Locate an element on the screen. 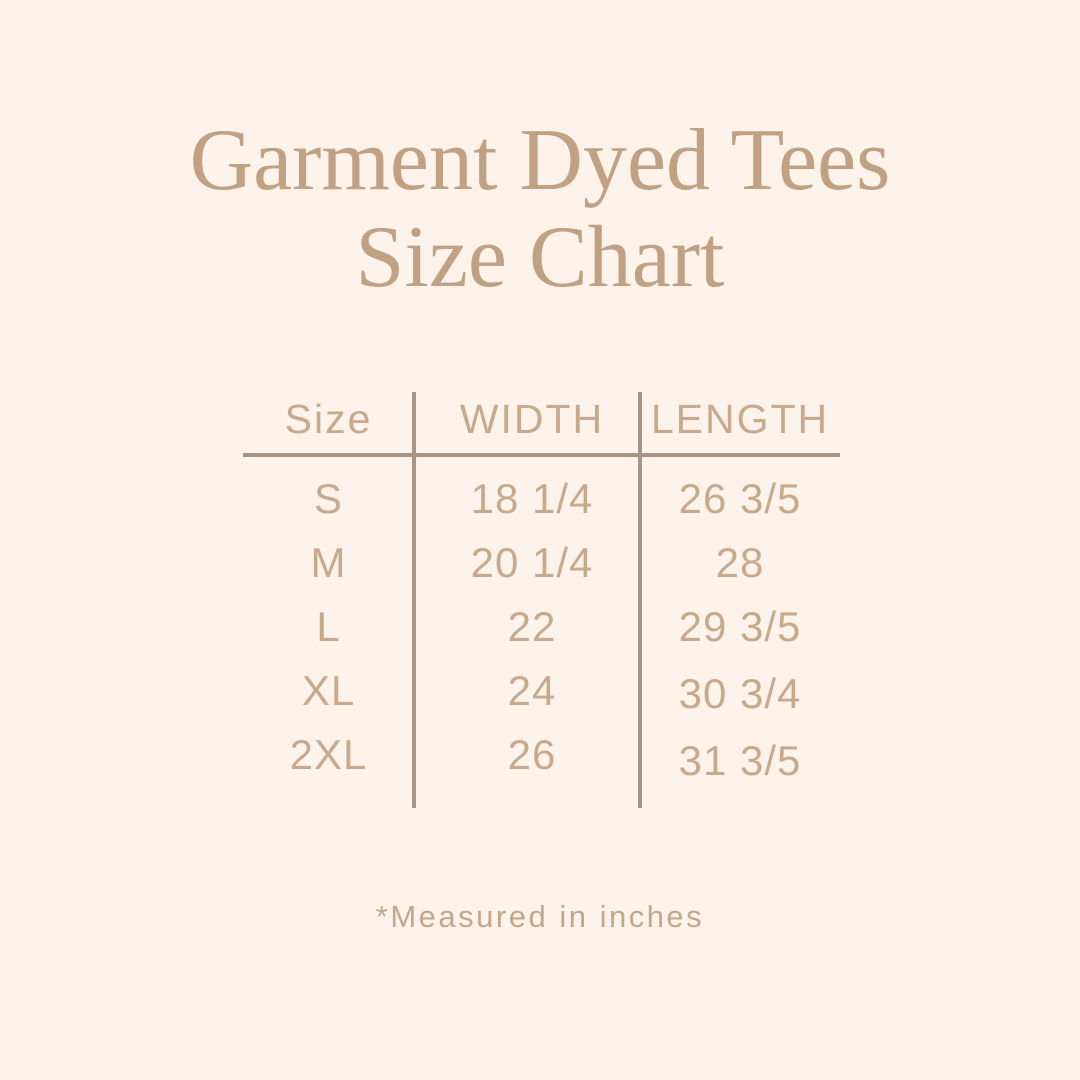 The width and height of the screenshot is (1080, 1080). table-header-row: Size WIDTH LENGTH is located at coordinates (541, 419).